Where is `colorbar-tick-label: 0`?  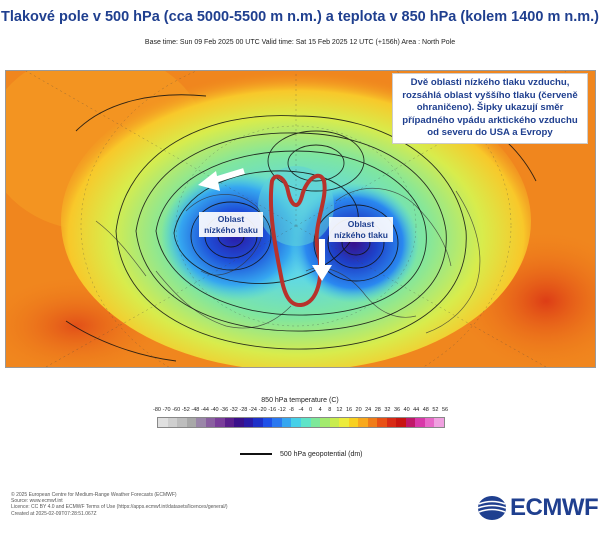
colorbar-tick-label: 0 is located at coordinates (311, 410).